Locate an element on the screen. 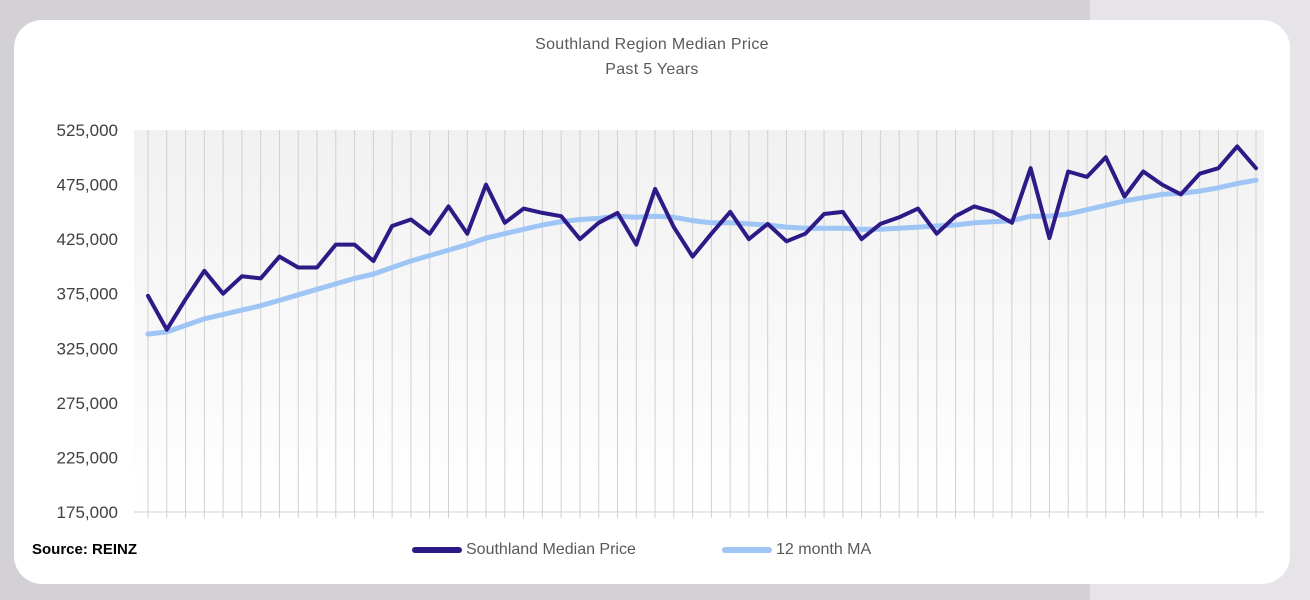 This screenshot has height=600, width=1310. y-tick-label: 225,000 is located at coordinates (87, 457).